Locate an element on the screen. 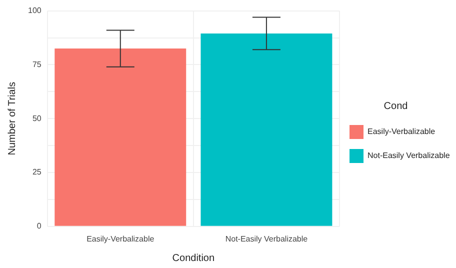 The height and width of the screenshot is (268, 456). y-tick-label: 50 is located at coordinates (37, 118).